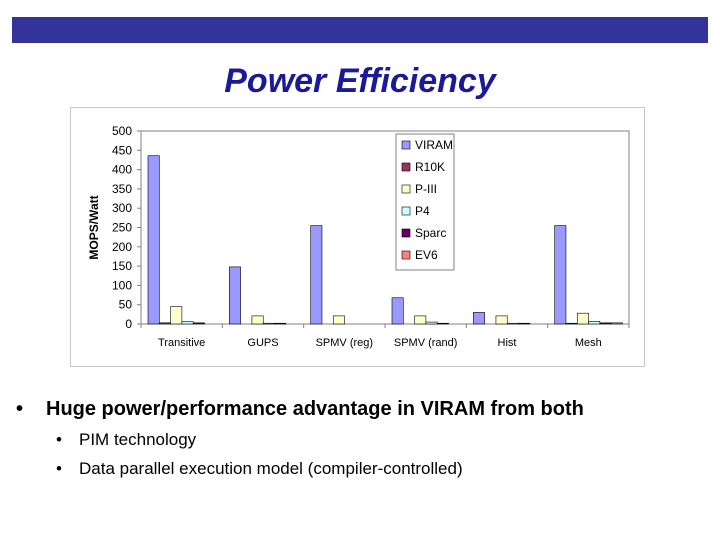 This screenshot has width=720, height=540. Describe the element at coordinates (122, 189) in the screenshot. I see `y-tick-label: 350` at that location.